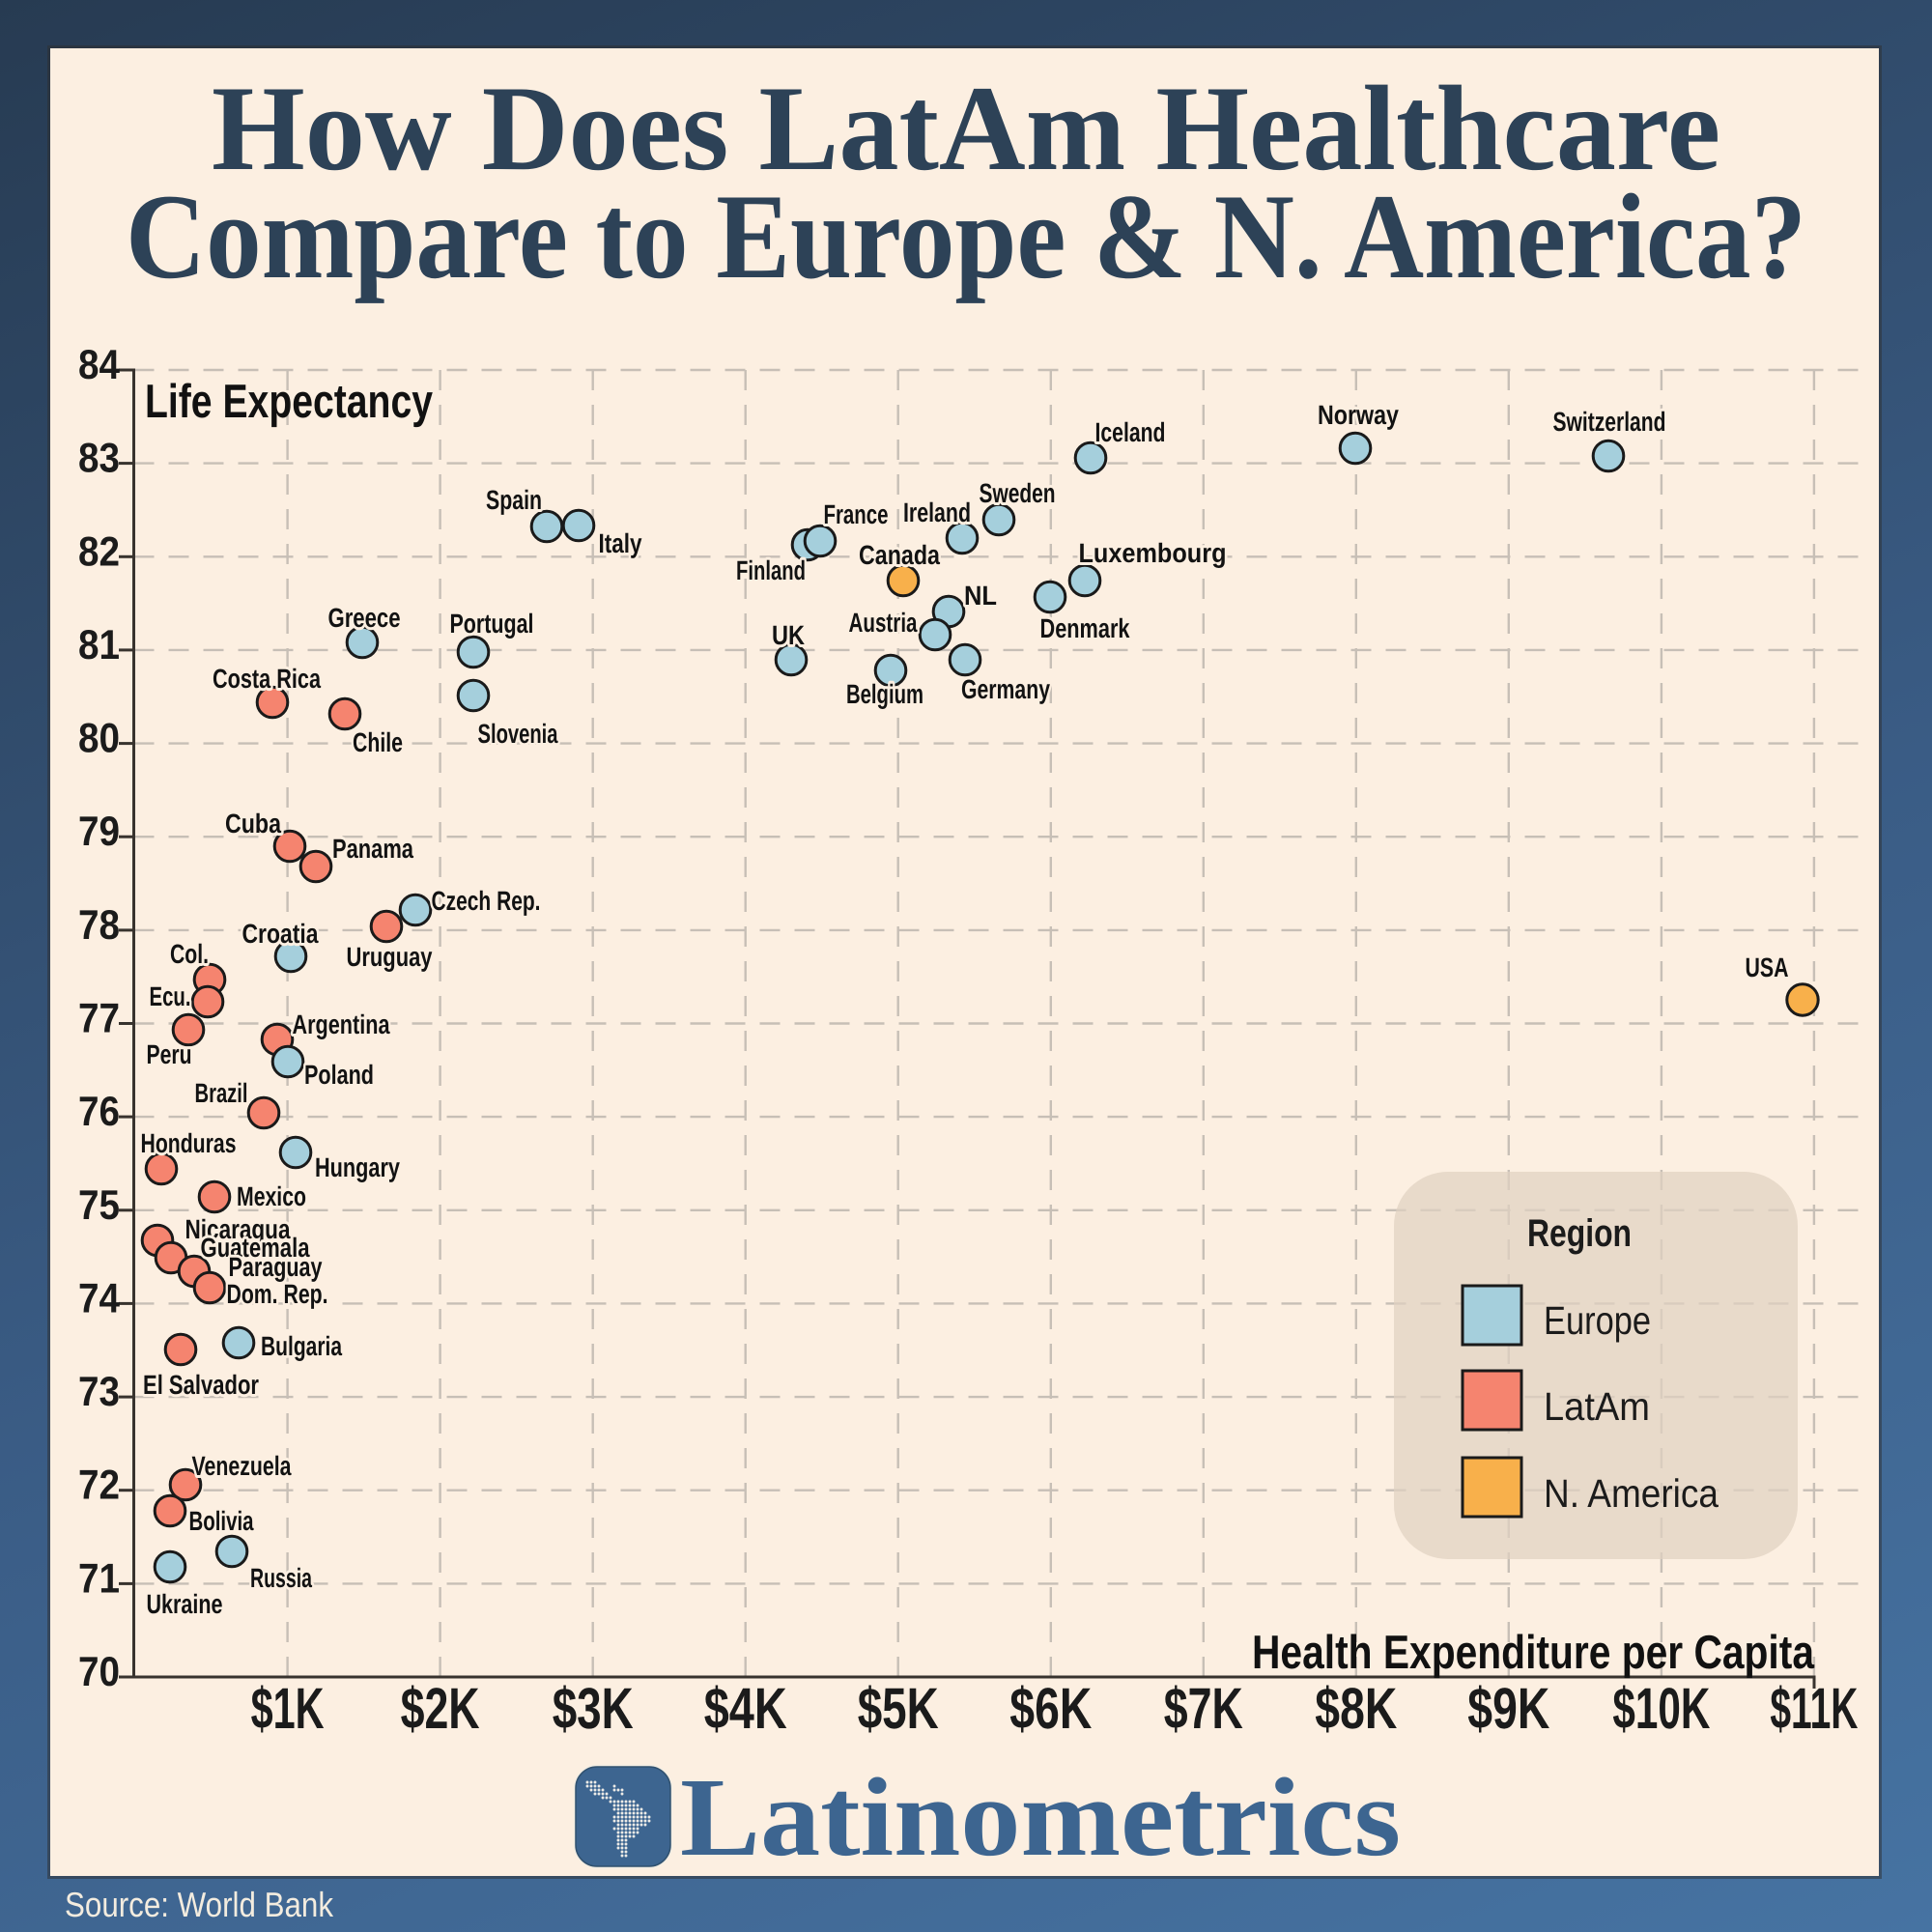  I want to click on svg-text: NL, so click(980, 596).